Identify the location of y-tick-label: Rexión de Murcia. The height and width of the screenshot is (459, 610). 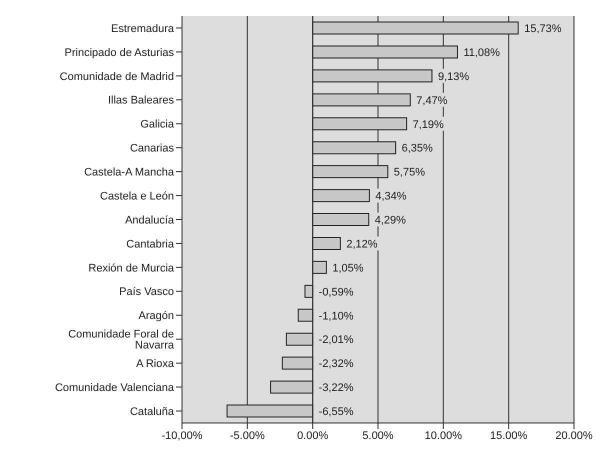
(131, 268).